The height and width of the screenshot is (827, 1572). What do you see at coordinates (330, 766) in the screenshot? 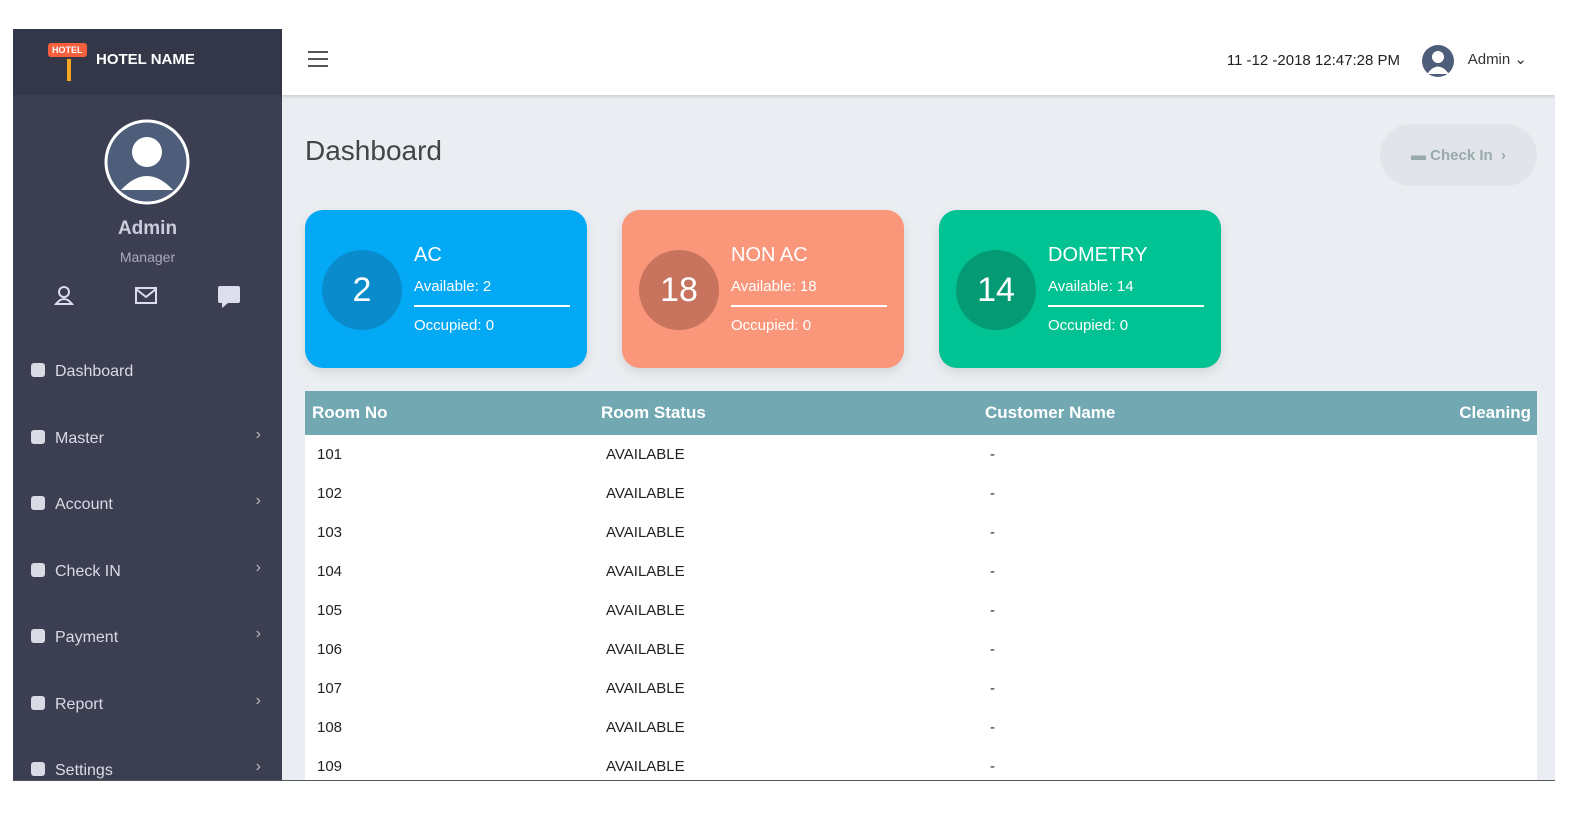
I see `table-cell: 109` at bounding box center [330, 766].